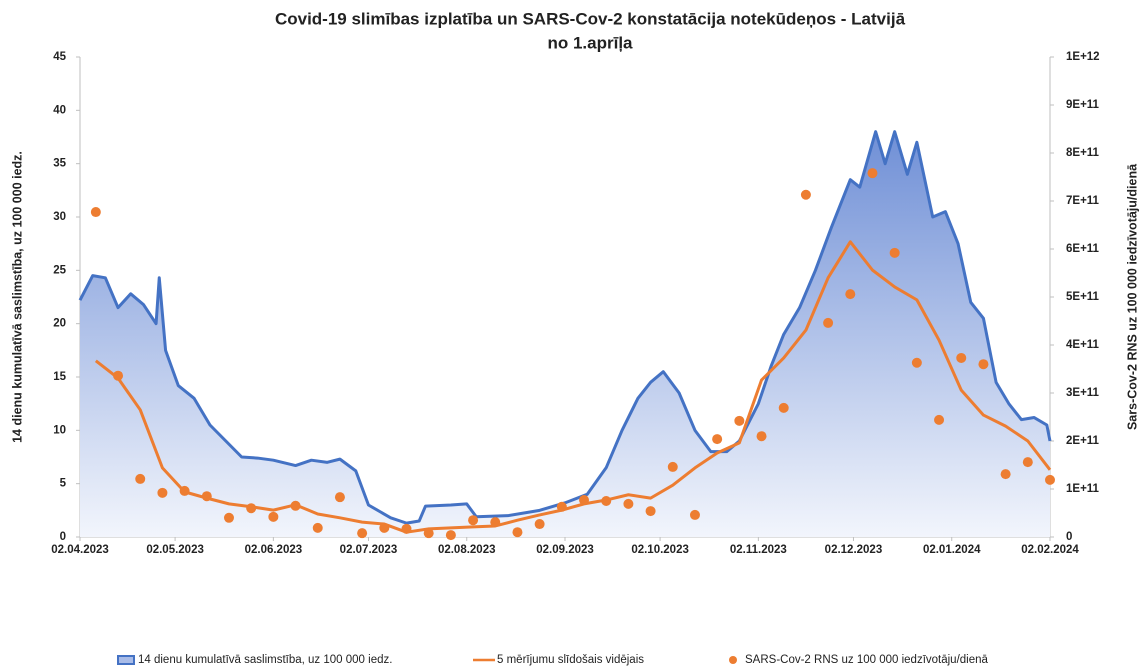 This screenshot has height=672, width=1147. Describe the element at coordinates (63, 484) in the screenshot. I see `y-tick-label: 5` at that location.